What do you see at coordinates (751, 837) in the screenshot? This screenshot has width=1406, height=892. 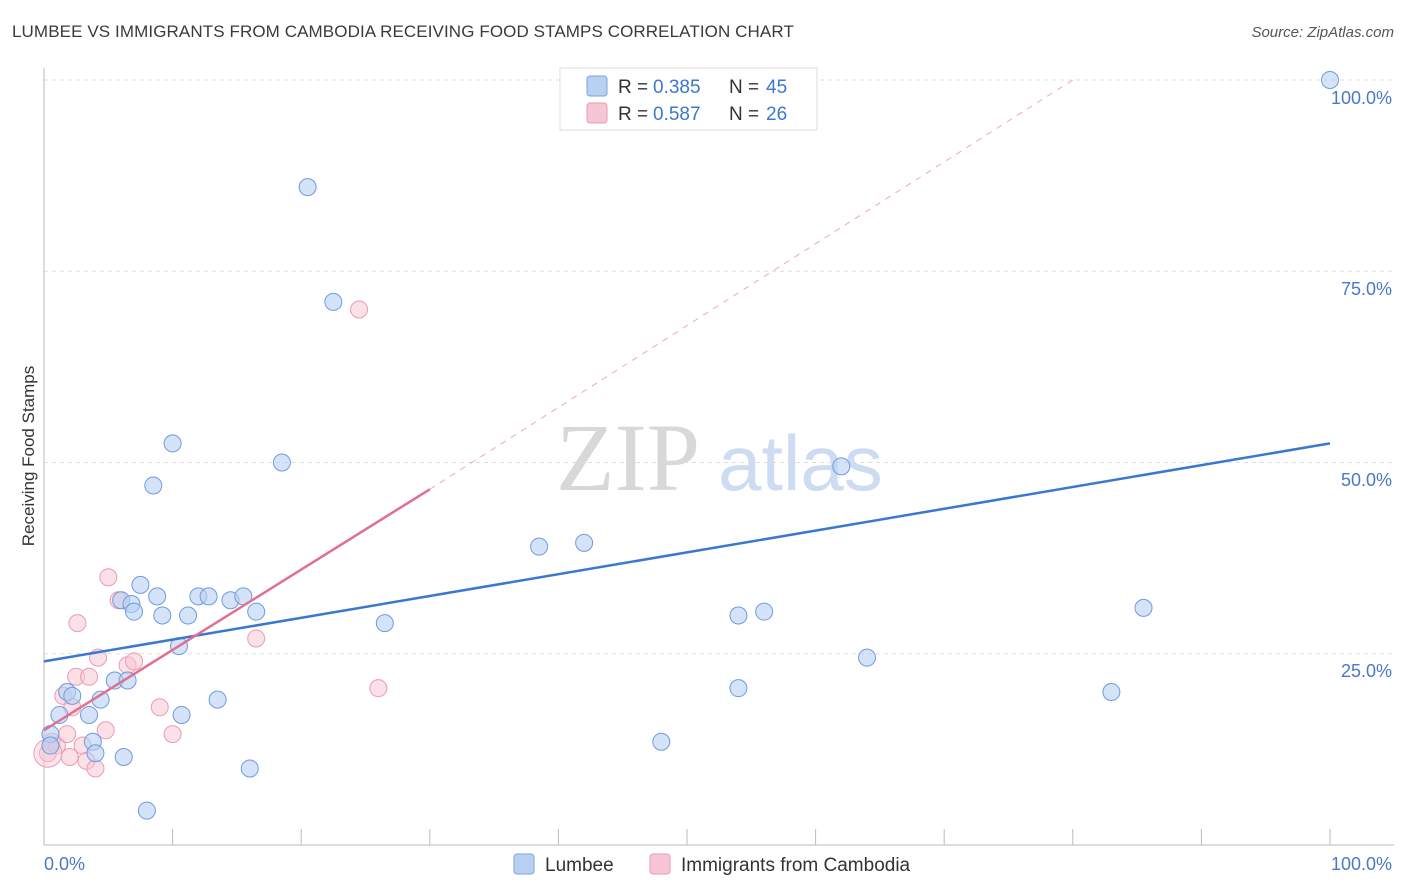 I see `x-tick-marks` at bounding box center [751, 837].